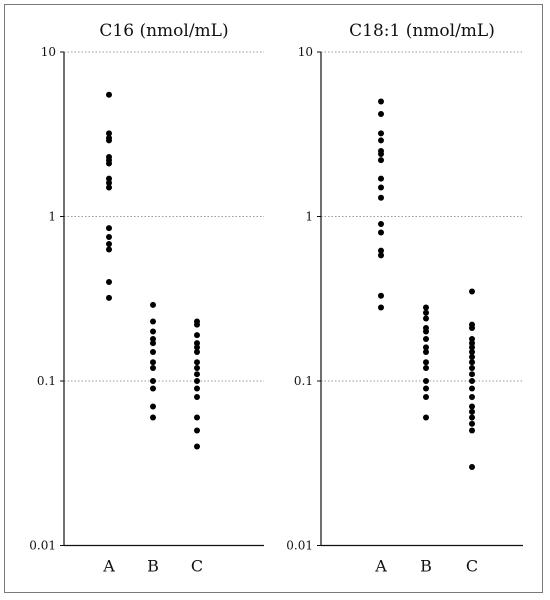  Describe the element at coordinates (422, 31) in the screenshot. I see `panel-title: C18:1 (nmol/mL)` at that location.